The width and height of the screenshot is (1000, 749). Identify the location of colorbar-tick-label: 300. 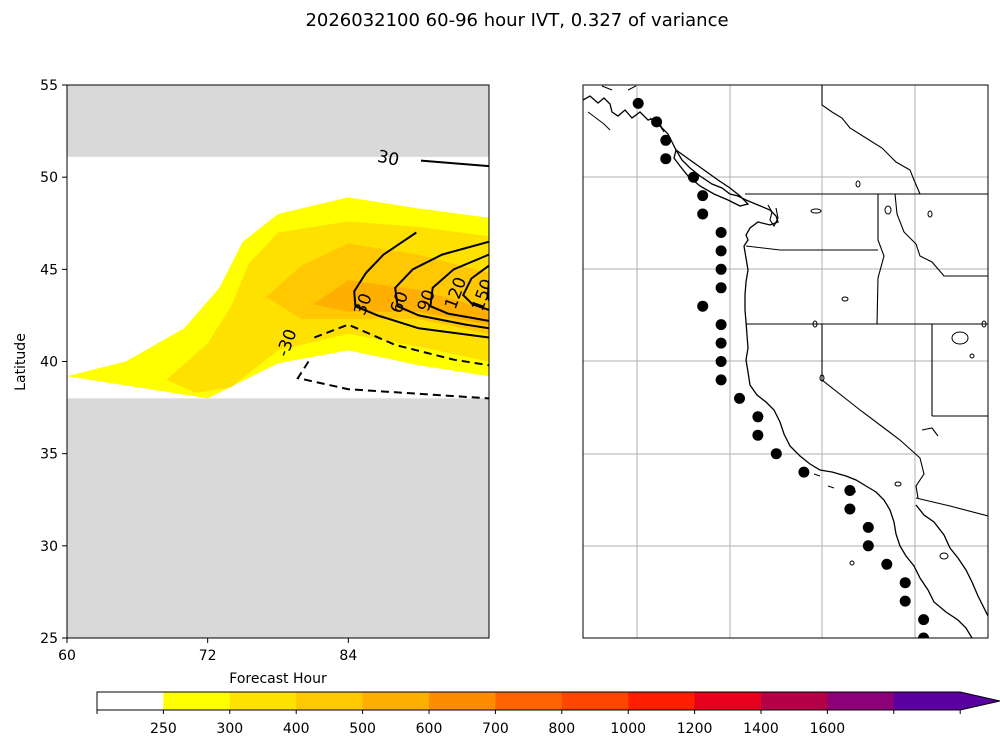
(229, 729).